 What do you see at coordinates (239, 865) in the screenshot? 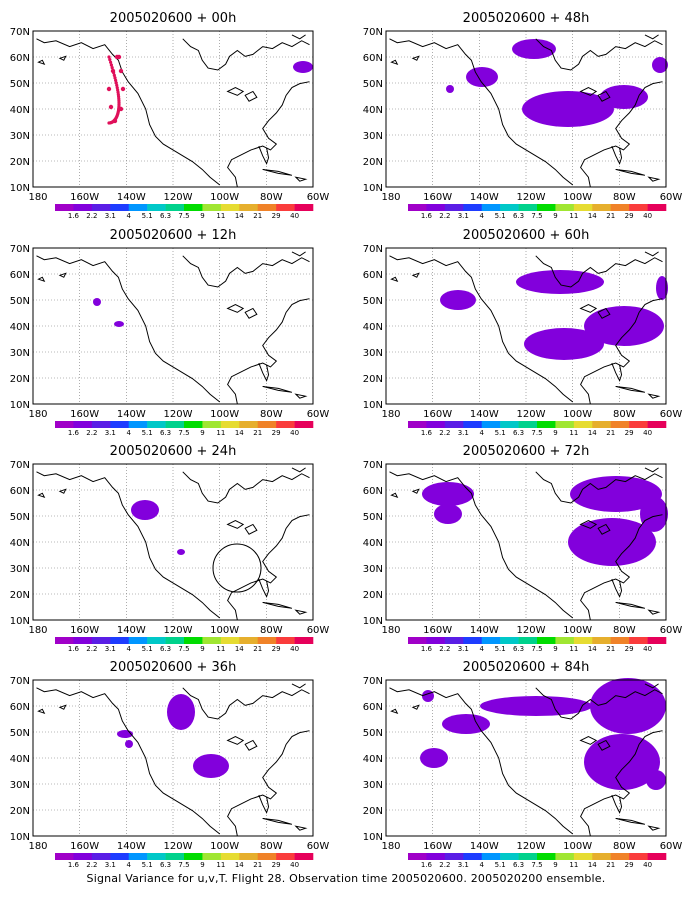
I see `colorbar-label: 14` at bounding box center [239, 865].